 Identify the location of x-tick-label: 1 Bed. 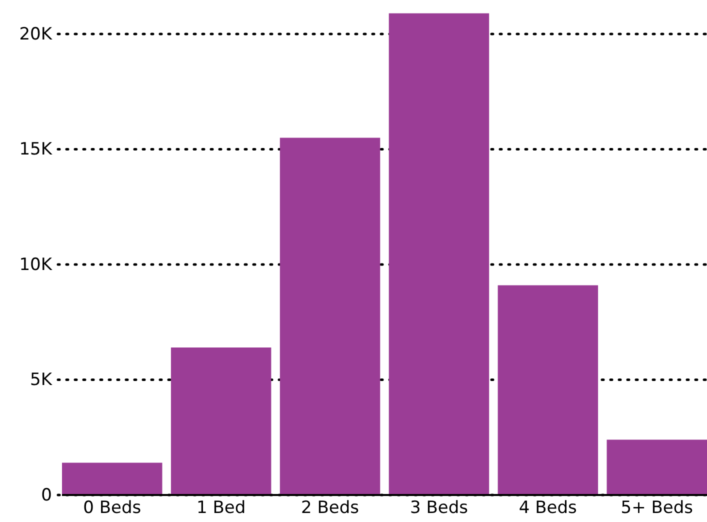
(221, 508).